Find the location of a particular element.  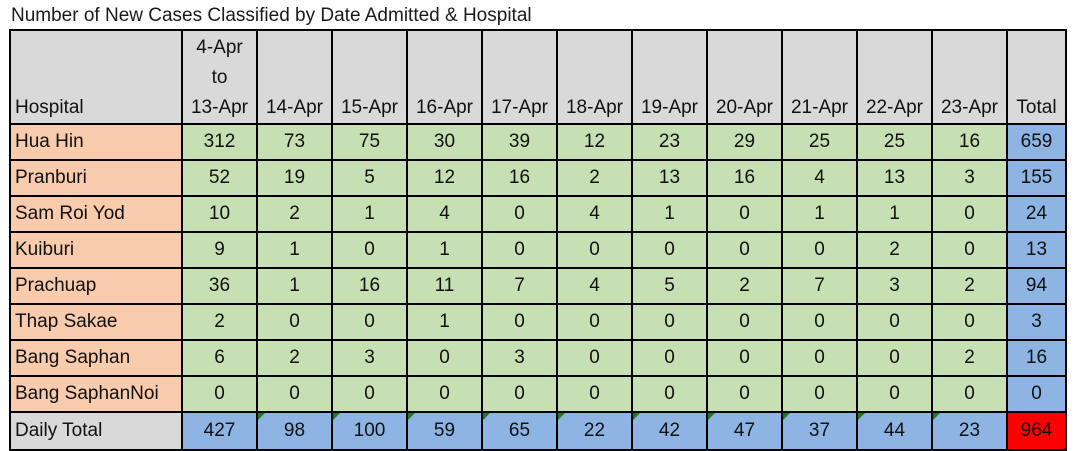

header-date-label: 17-Apr is located at coordinates (519, 107).